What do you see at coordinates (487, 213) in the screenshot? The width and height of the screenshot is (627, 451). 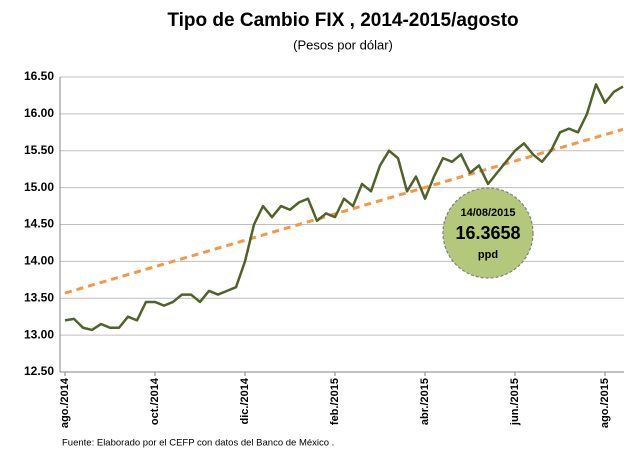 I see `annotation-date: 14/08/2015` at bounding box center [487, 213].